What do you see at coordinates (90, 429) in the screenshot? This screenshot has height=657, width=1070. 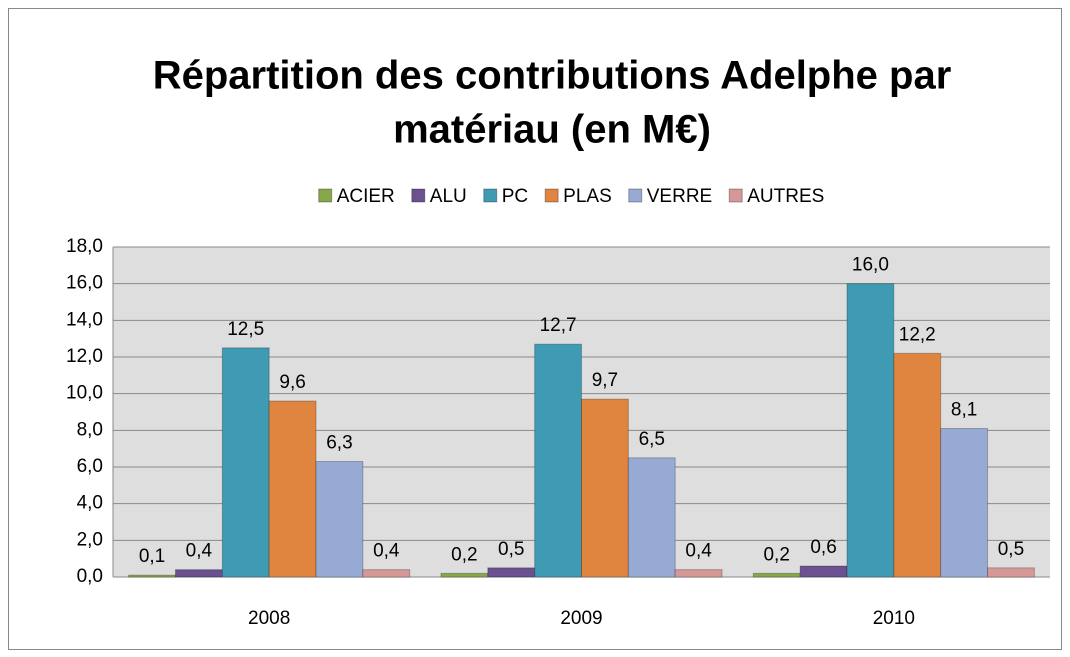 I see `y-tick-label: 8,0` at bounding box center [90, 429].